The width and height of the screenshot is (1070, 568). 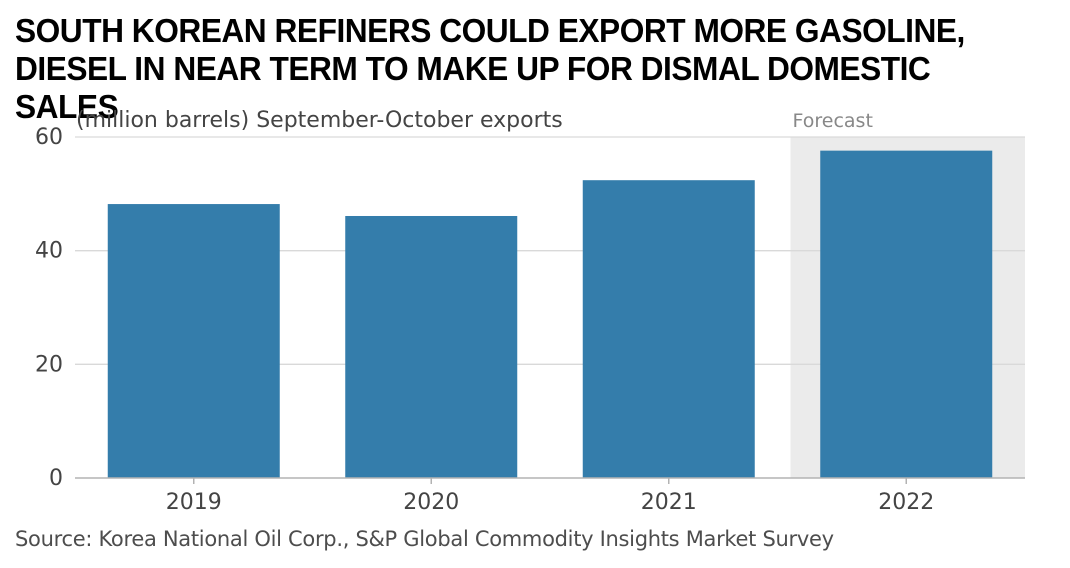 I want to click on y-tick-label: 0, so click(x=56, y=478).